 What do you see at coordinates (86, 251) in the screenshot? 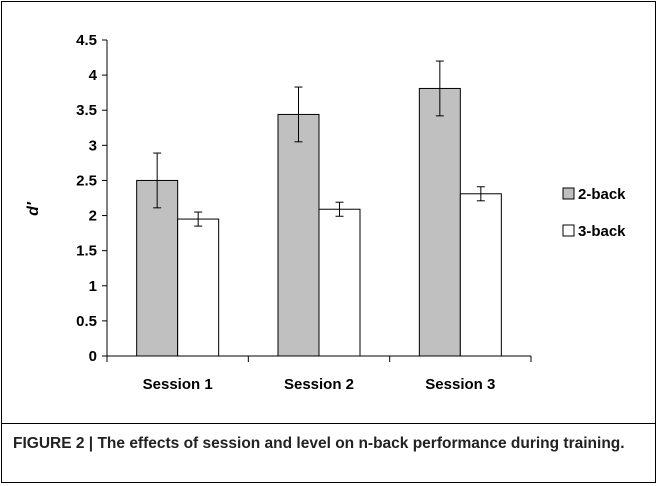
I see `y-tick-label: 1.5` at bounding box center [86, 251].